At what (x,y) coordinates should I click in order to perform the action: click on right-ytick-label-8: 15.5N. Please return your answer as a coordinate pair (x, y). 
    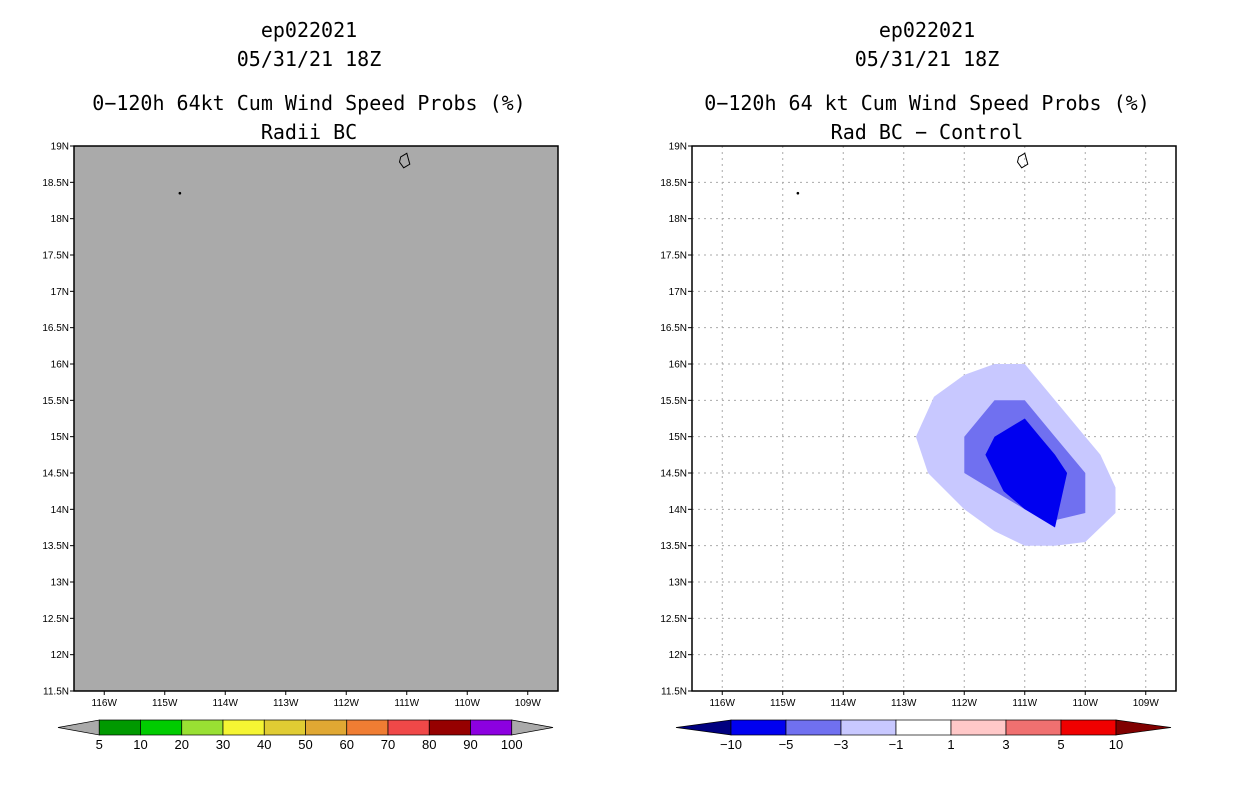
    Looking at the image, I should click on (673, 401).